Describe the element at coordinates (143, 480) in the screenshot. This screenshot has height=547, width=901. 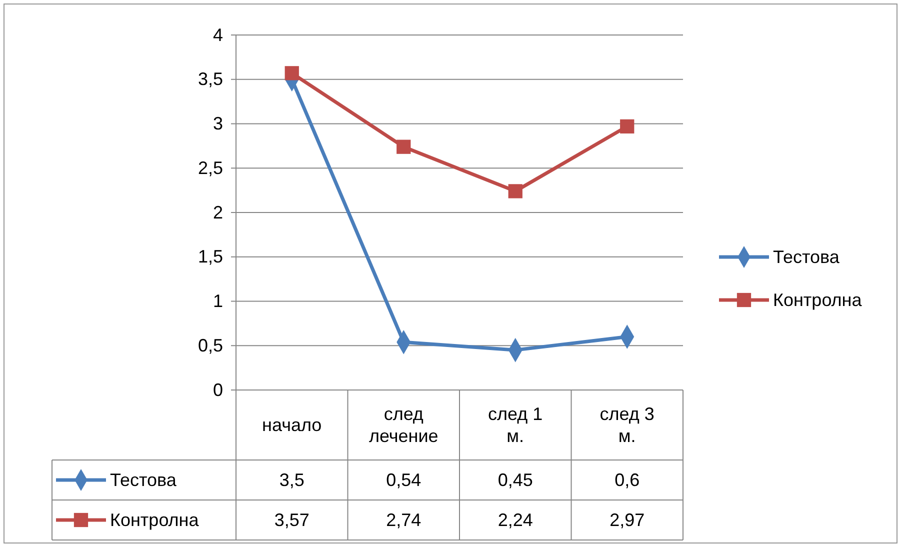
I see `text: Тестова` at that location.